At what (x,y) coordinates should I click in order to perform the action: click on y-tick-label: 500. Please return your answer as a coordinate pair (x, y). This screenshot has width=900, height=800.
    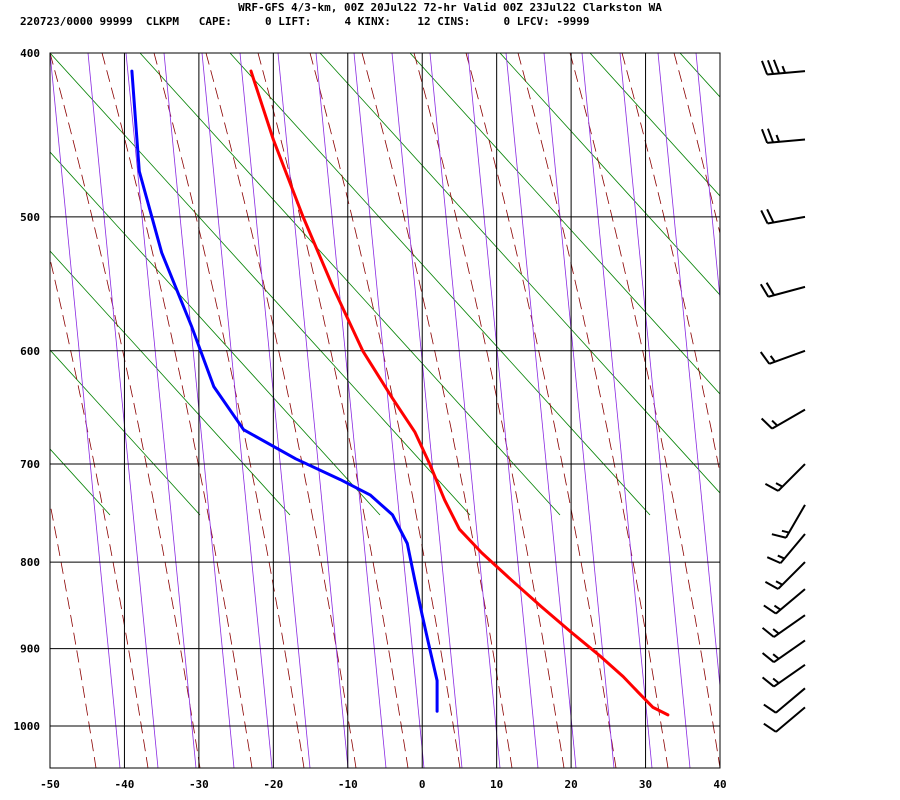
    Looking at the image, I should click on (30, 217).